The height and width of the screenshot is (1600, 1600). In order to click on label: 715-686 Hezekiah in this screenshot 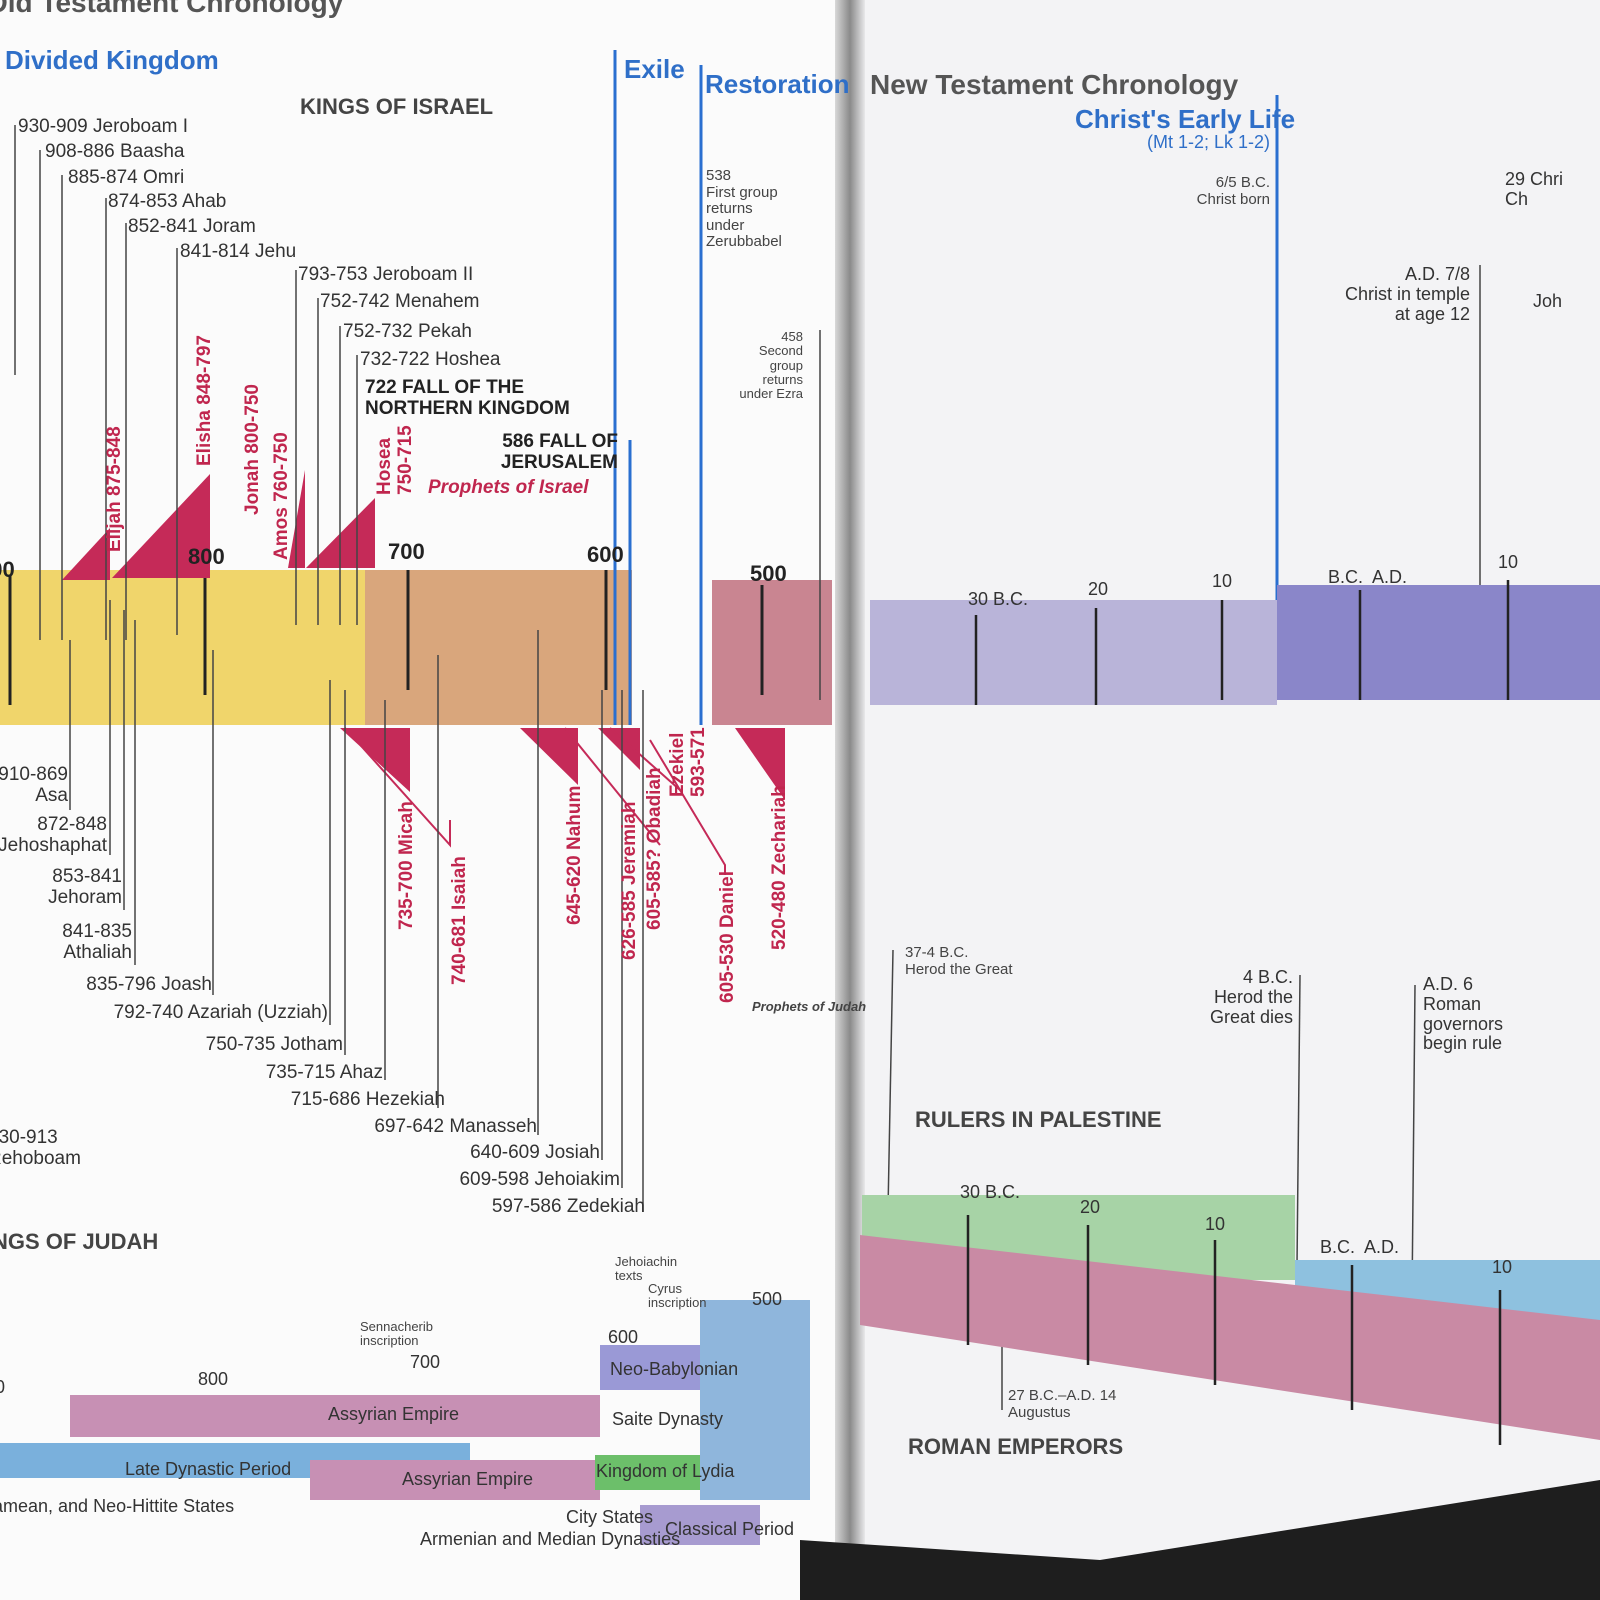, I will do `click(367, 1099)`.